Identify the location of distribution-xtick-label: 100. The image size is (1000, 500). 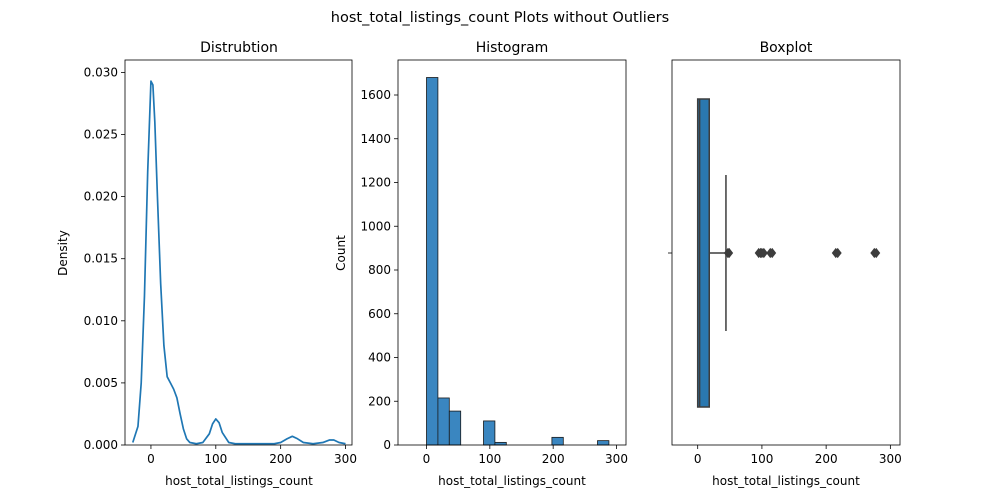
(215, 459).